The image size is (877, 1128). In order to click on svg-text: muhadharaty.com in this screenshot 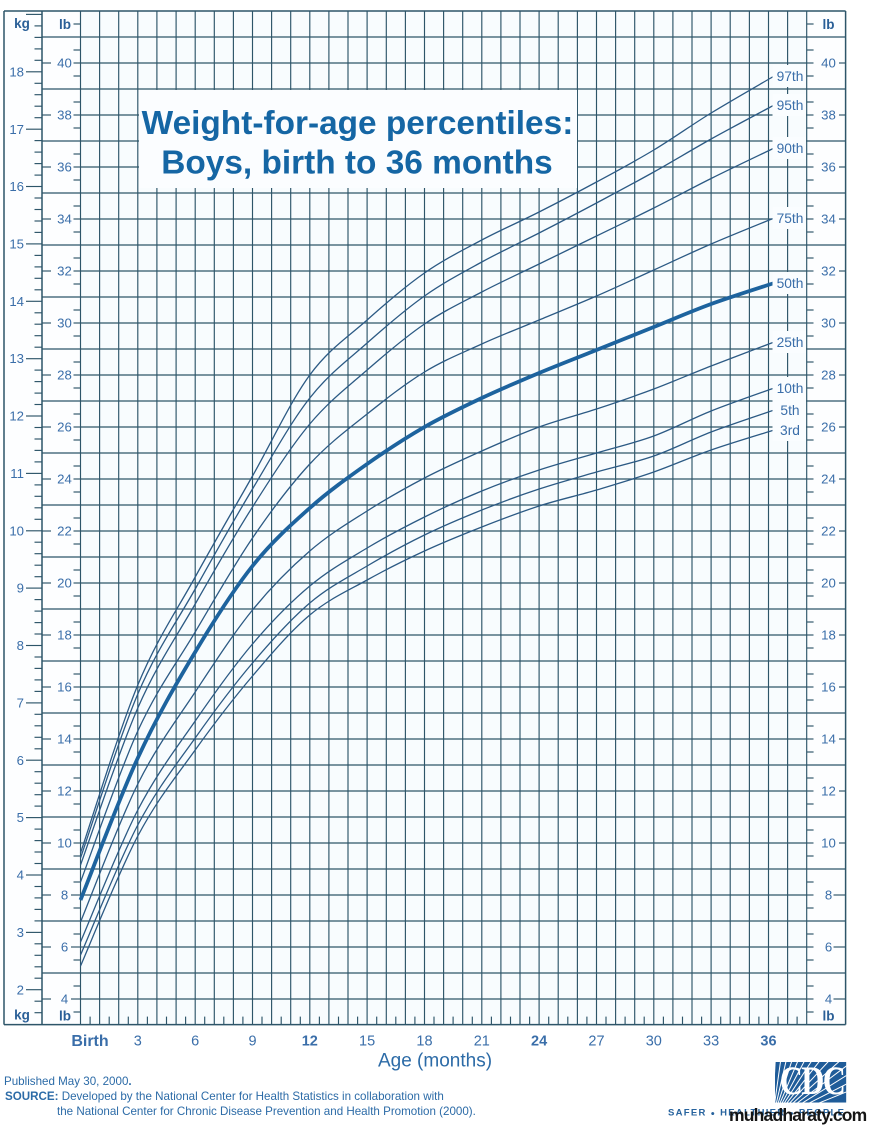, I will do `click(798, 1115)`.